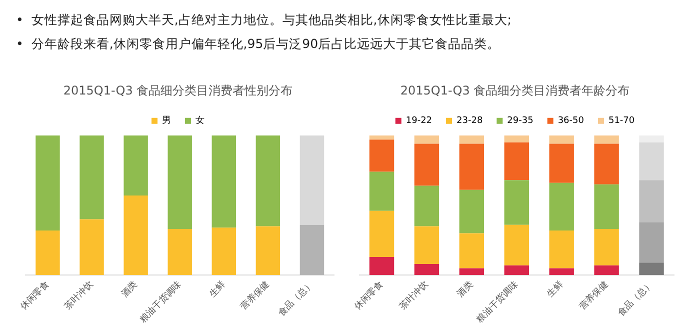  Describe the element at coordinates (200, 120) in the screenshot. I see `legend-label: 女` at that location.